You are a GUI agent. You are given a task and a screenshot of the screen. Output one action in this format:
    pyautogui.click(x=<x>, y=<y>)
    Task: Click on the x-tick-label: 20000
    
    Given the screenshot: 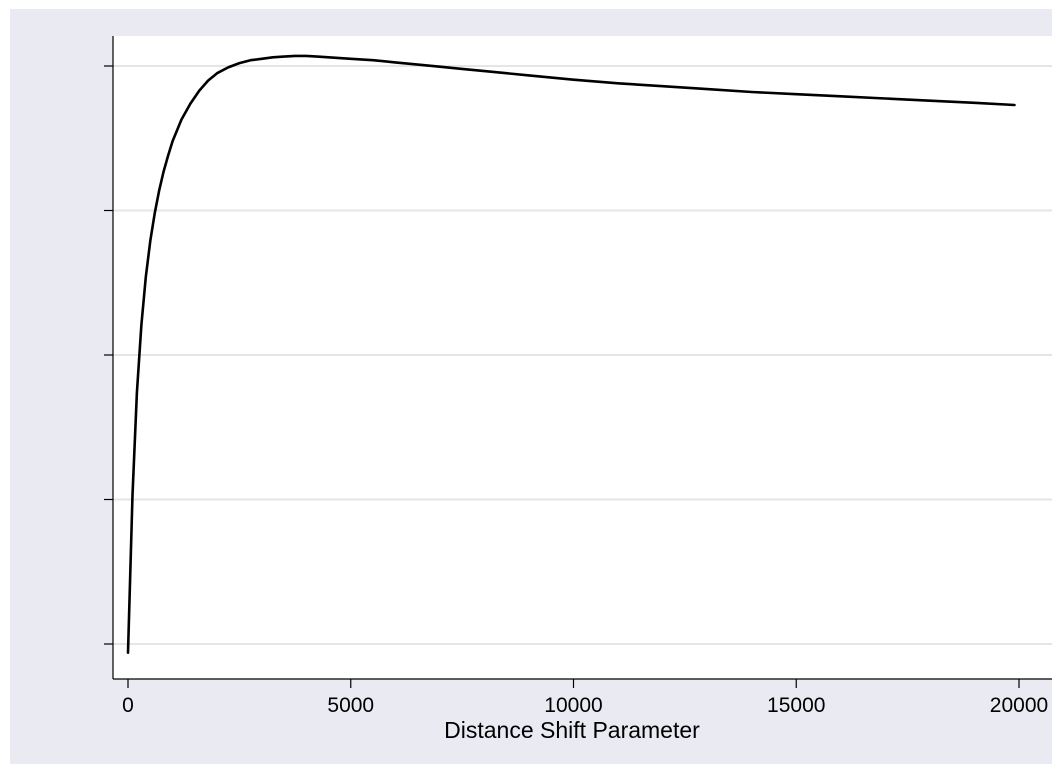 What is the action you would take?
    pyautogui.click(x=1019, y=705)
    